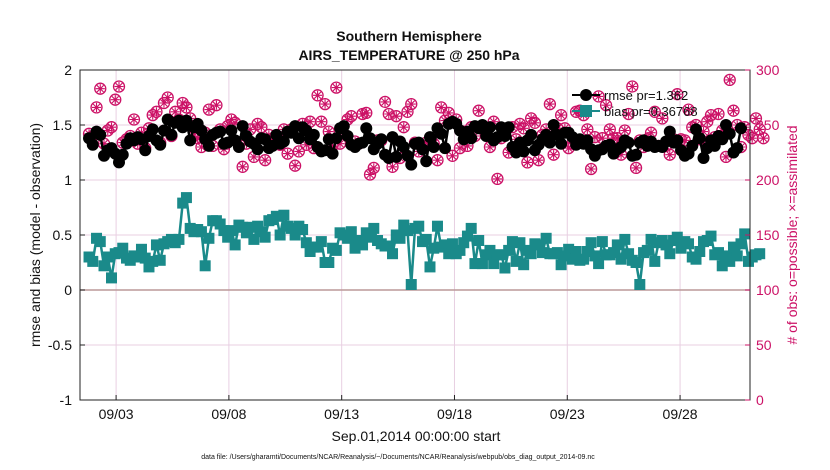 This screenshot has height=470, width=830. I want to click on right-tick-label: 200, so click(768, 180).